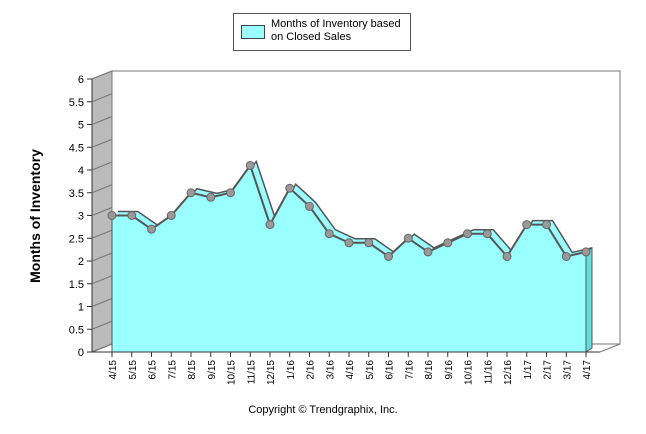  Describe the element at coordinates (508, 372) in the screenshot. I see `x-tick-label: 12/16` at that location.